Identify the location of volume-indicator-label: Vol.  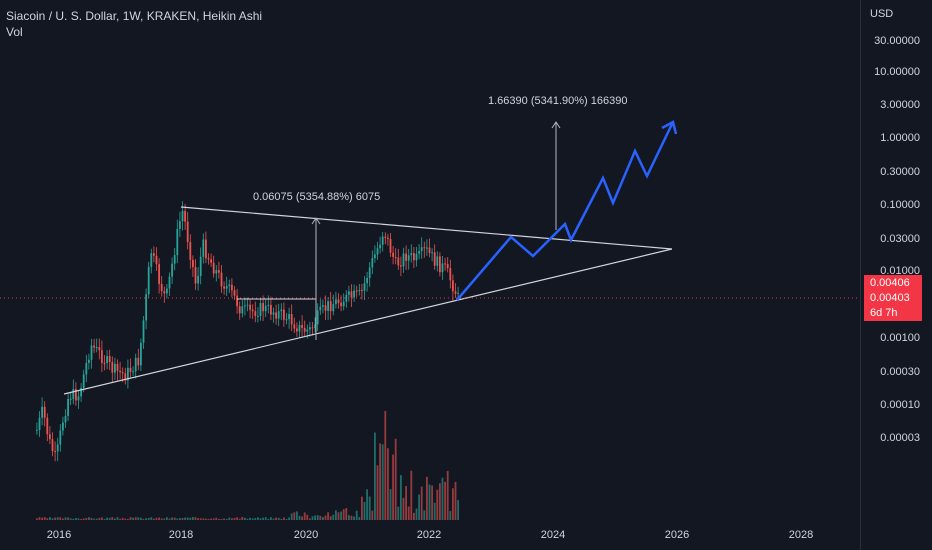
(14, 32).